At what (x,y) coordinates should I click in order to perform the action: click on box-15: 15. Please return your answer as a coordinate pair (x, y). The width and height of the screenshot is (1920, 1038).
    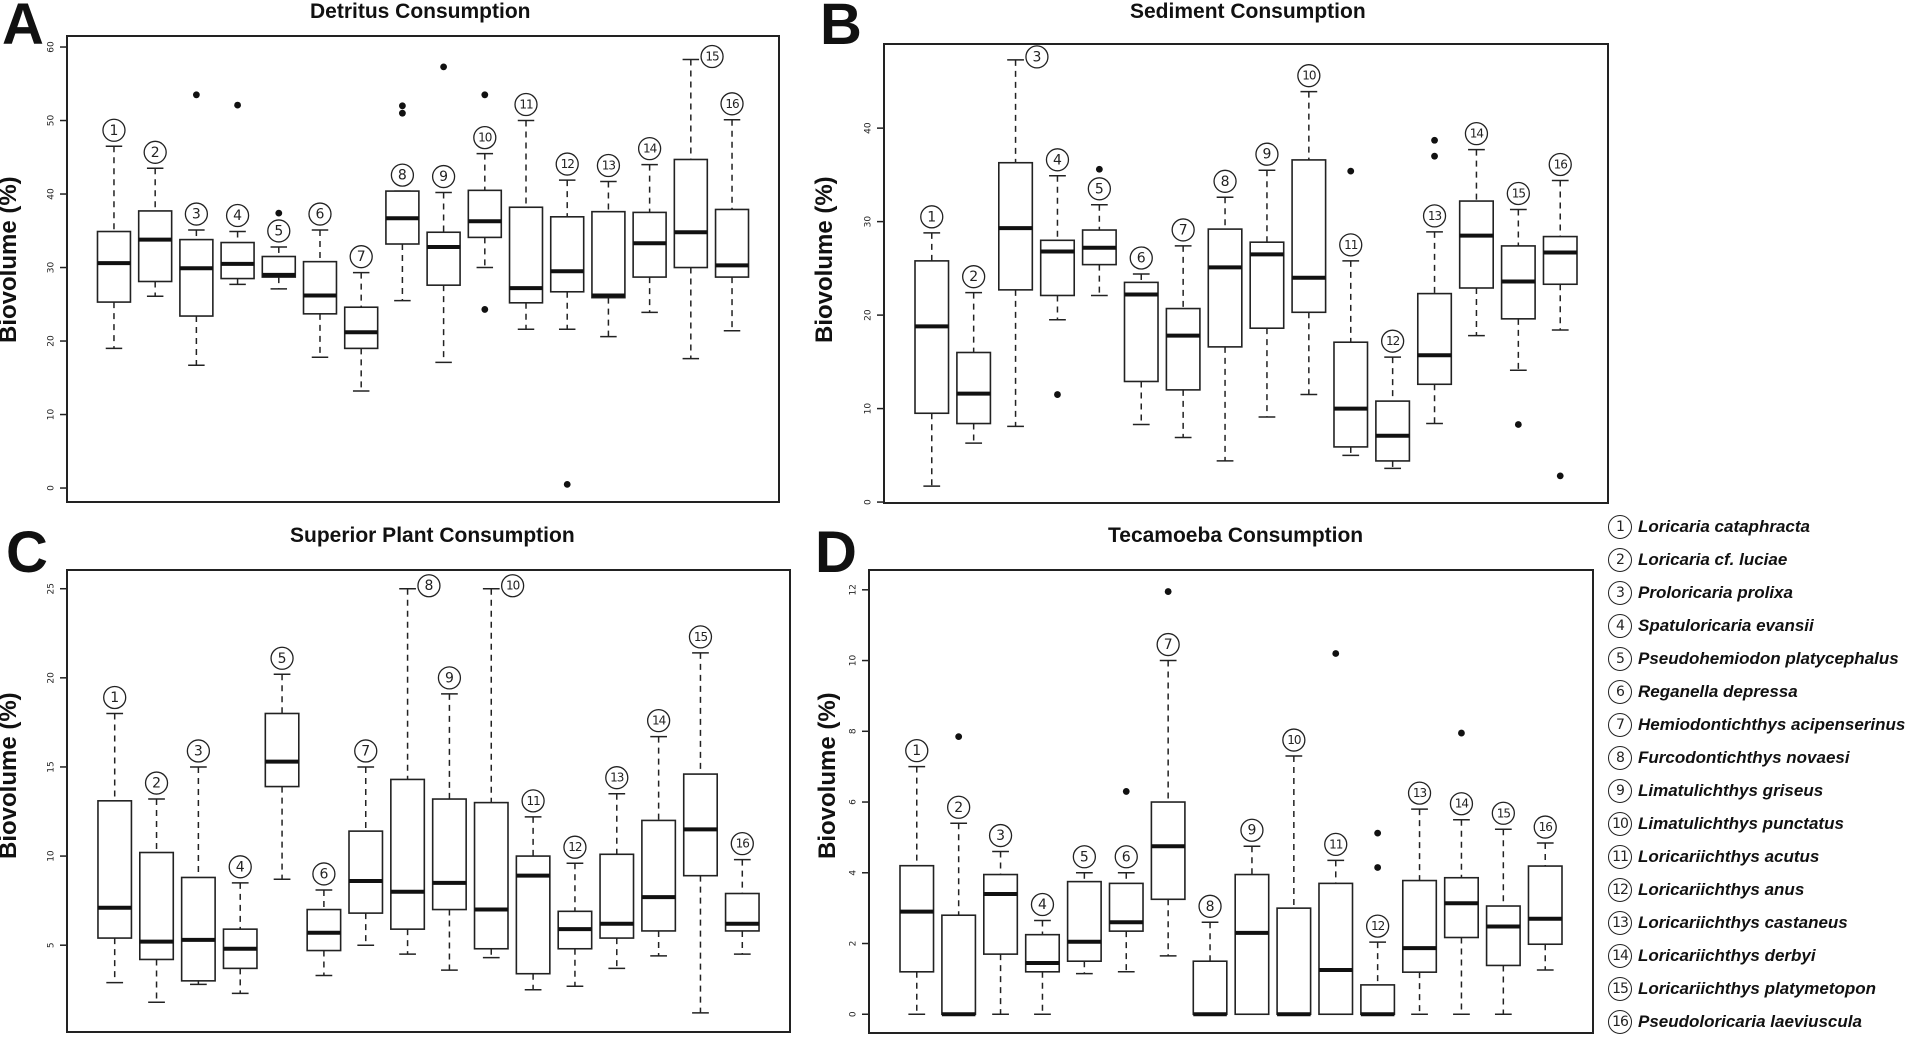
    Looking at the image, I should click on (1503, 908).